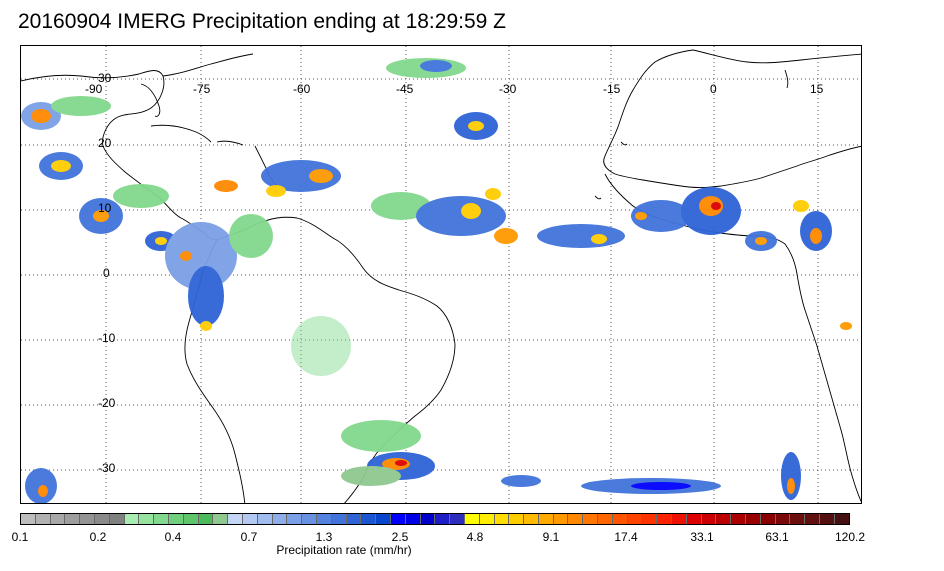 The width and height of the screenshot is (944, 571). What do you see at coordinates (551, 537) in the screenshot?
I see `colorbar-tick-label: 9.1` at bounding box center [551, 537].